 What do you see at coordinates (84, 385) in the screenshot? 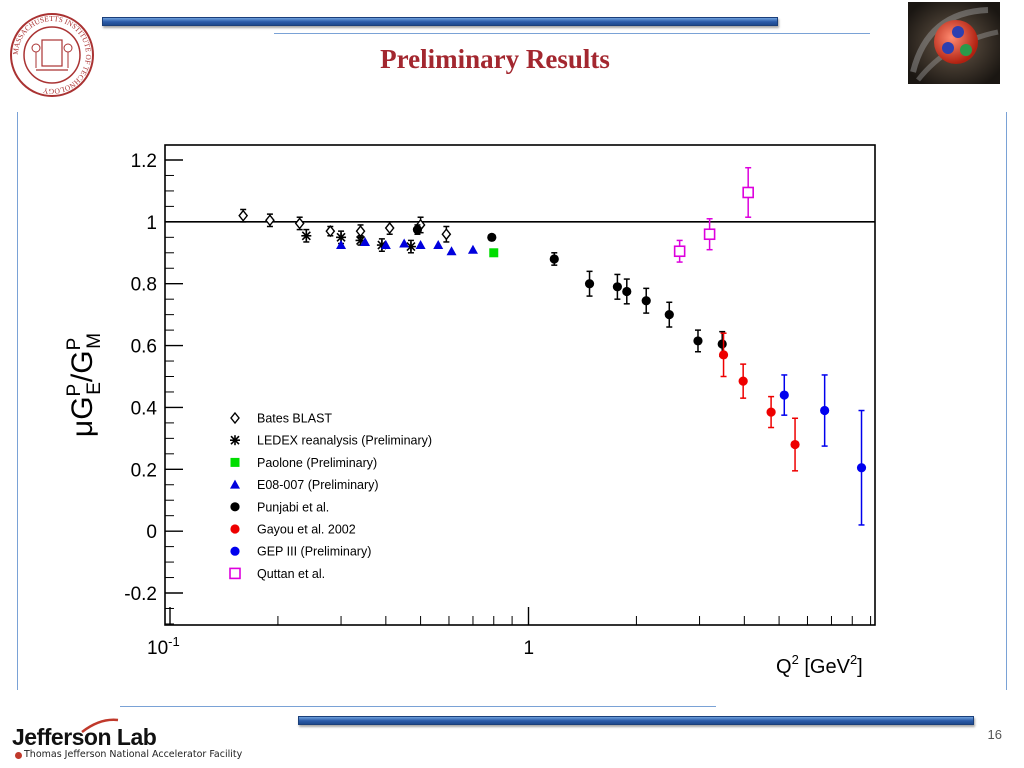
I see `y-axis-label: μGPE/GPM` at bounding box center [84, 385].